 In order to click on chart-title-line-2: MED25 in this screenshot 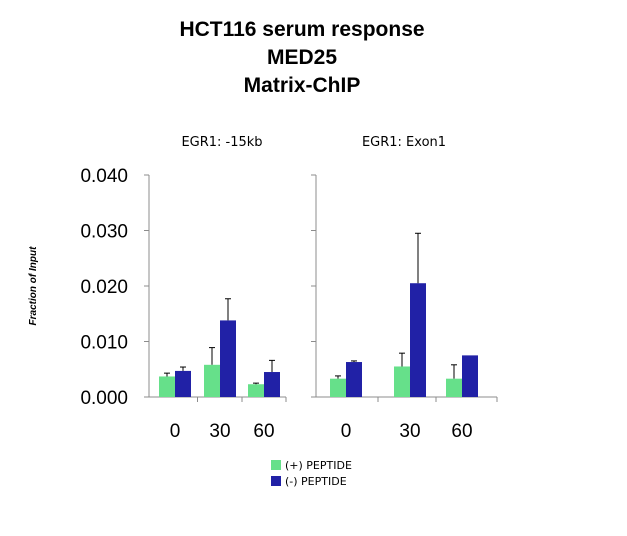, I will do `click(302, 57)`.